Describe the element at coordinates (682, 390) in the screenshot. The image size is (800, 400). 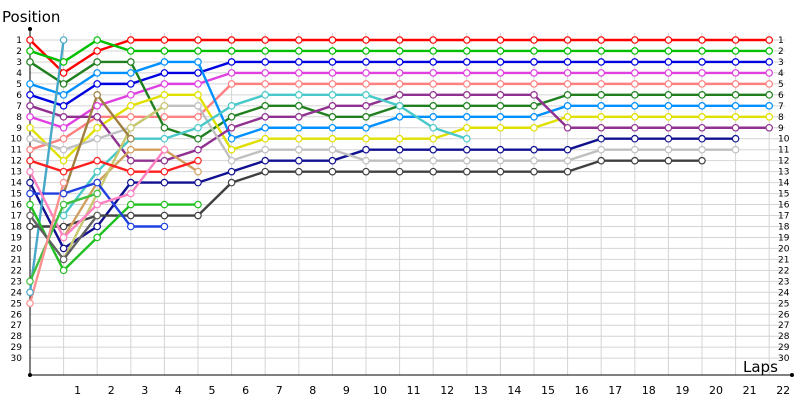
I see `x-tick-label: 19` at that location.